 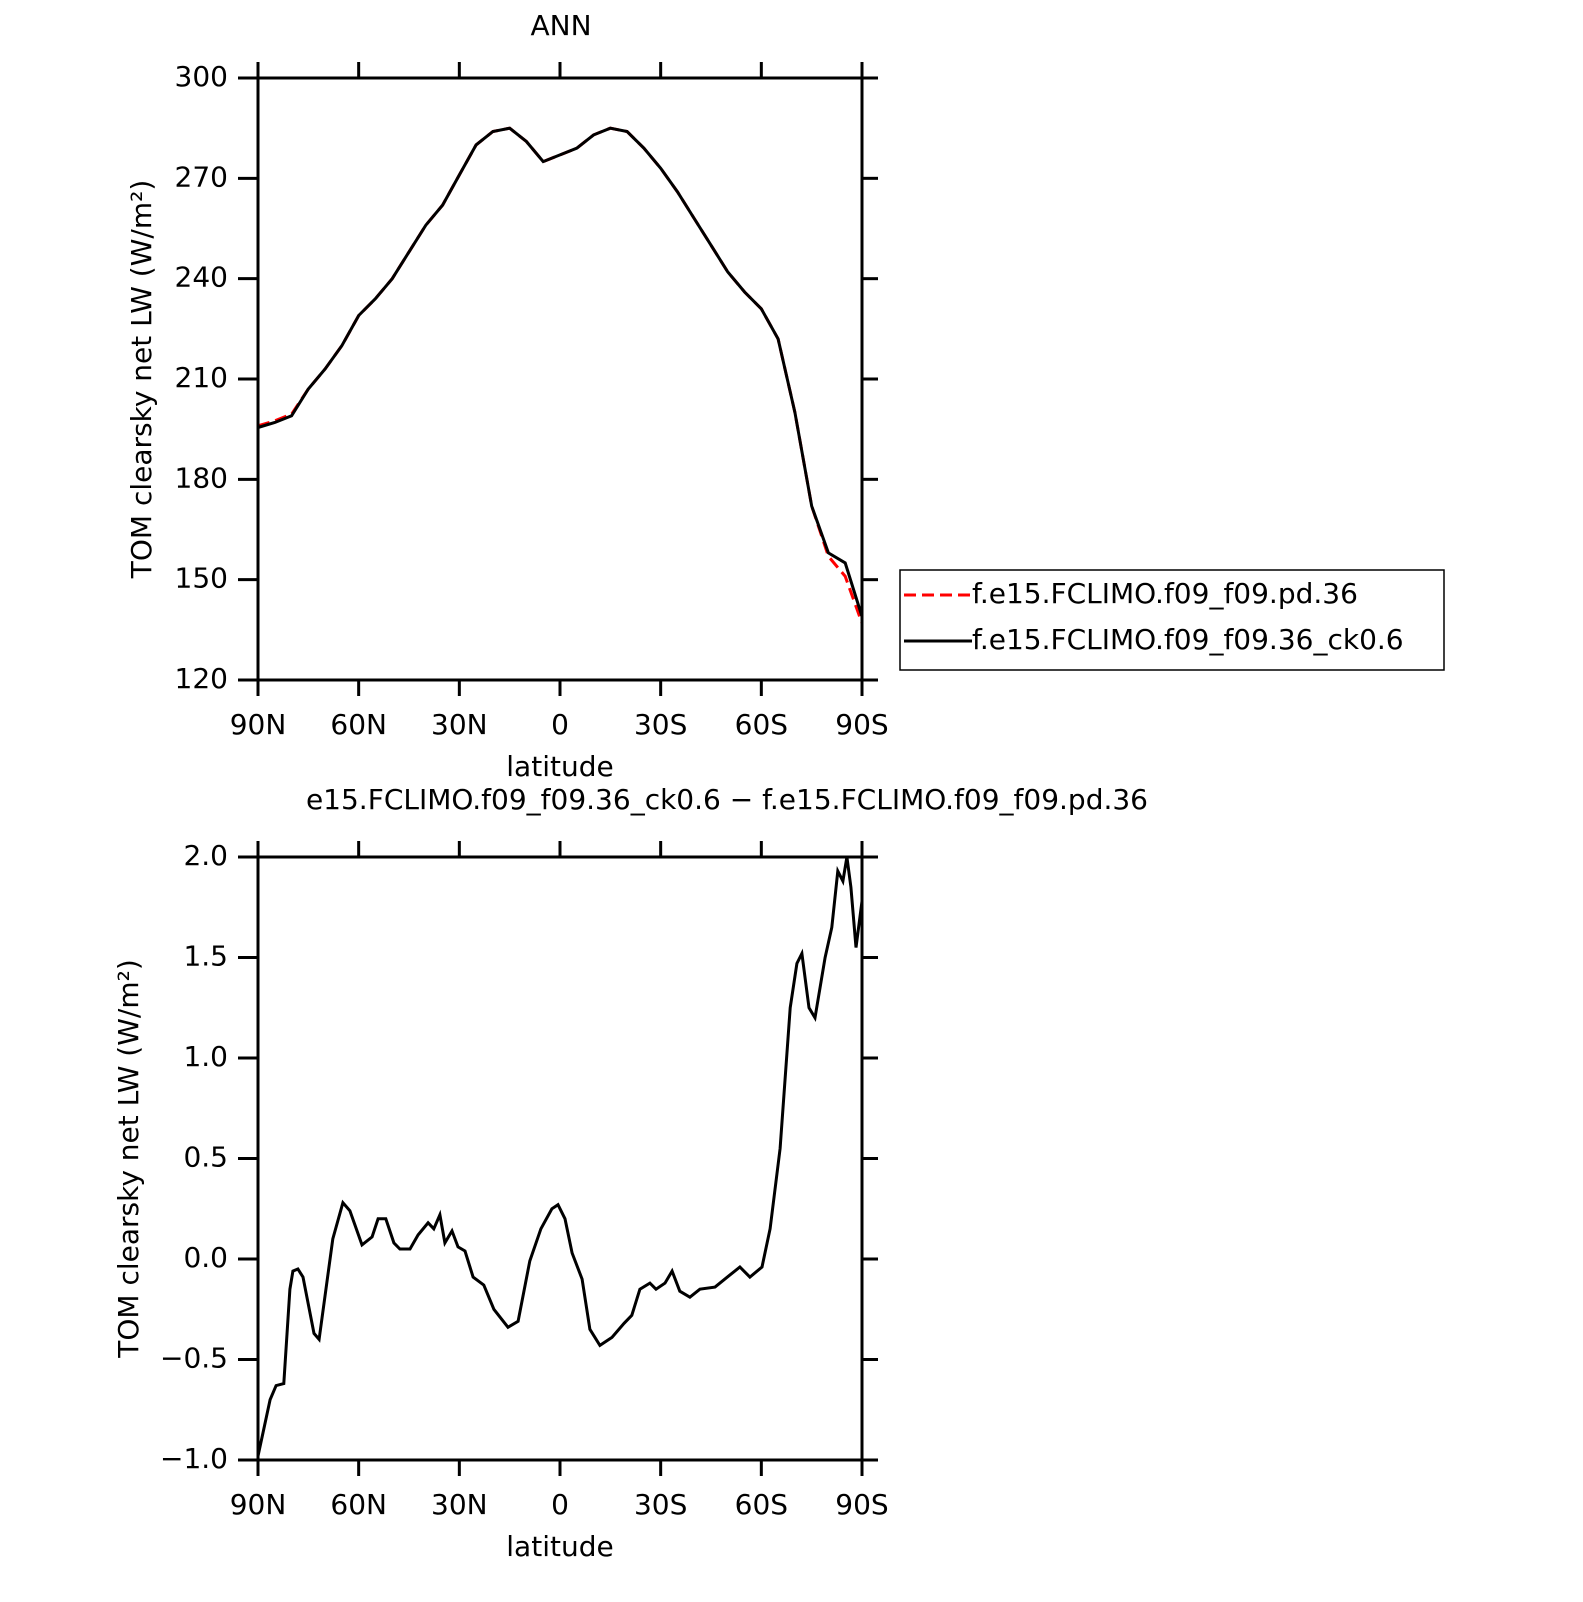 What do you see at coordinates (194, 1358) in the screenshot?
I see `y-tick-label: −0.5` at bounding box center [194, 1358].